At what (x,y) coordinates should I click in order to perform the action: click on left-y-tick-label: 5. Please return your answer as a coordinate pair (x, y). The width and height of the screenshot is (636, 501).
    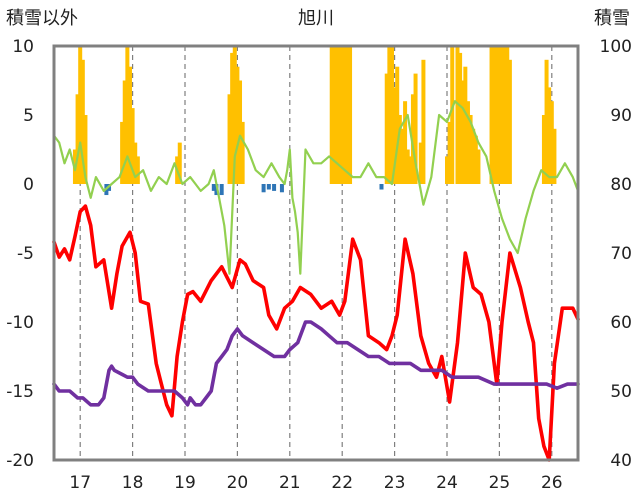
    Looking at the image, I should click on (28, 116).